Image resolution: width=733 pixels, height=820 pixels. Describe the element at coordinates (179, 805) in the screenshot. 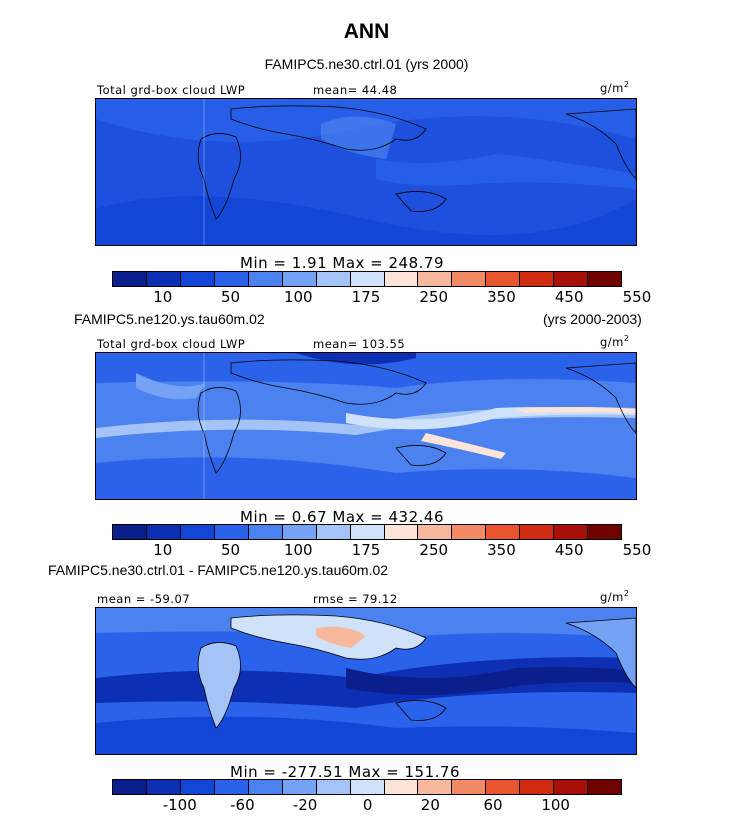

I see `colorbar-tick-label: -100` at that location.